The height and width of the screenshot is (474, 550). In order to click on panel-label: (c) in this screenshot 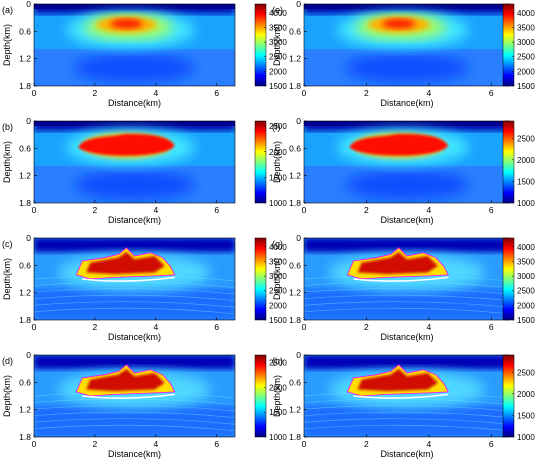, I will do `click(7, 244)`.